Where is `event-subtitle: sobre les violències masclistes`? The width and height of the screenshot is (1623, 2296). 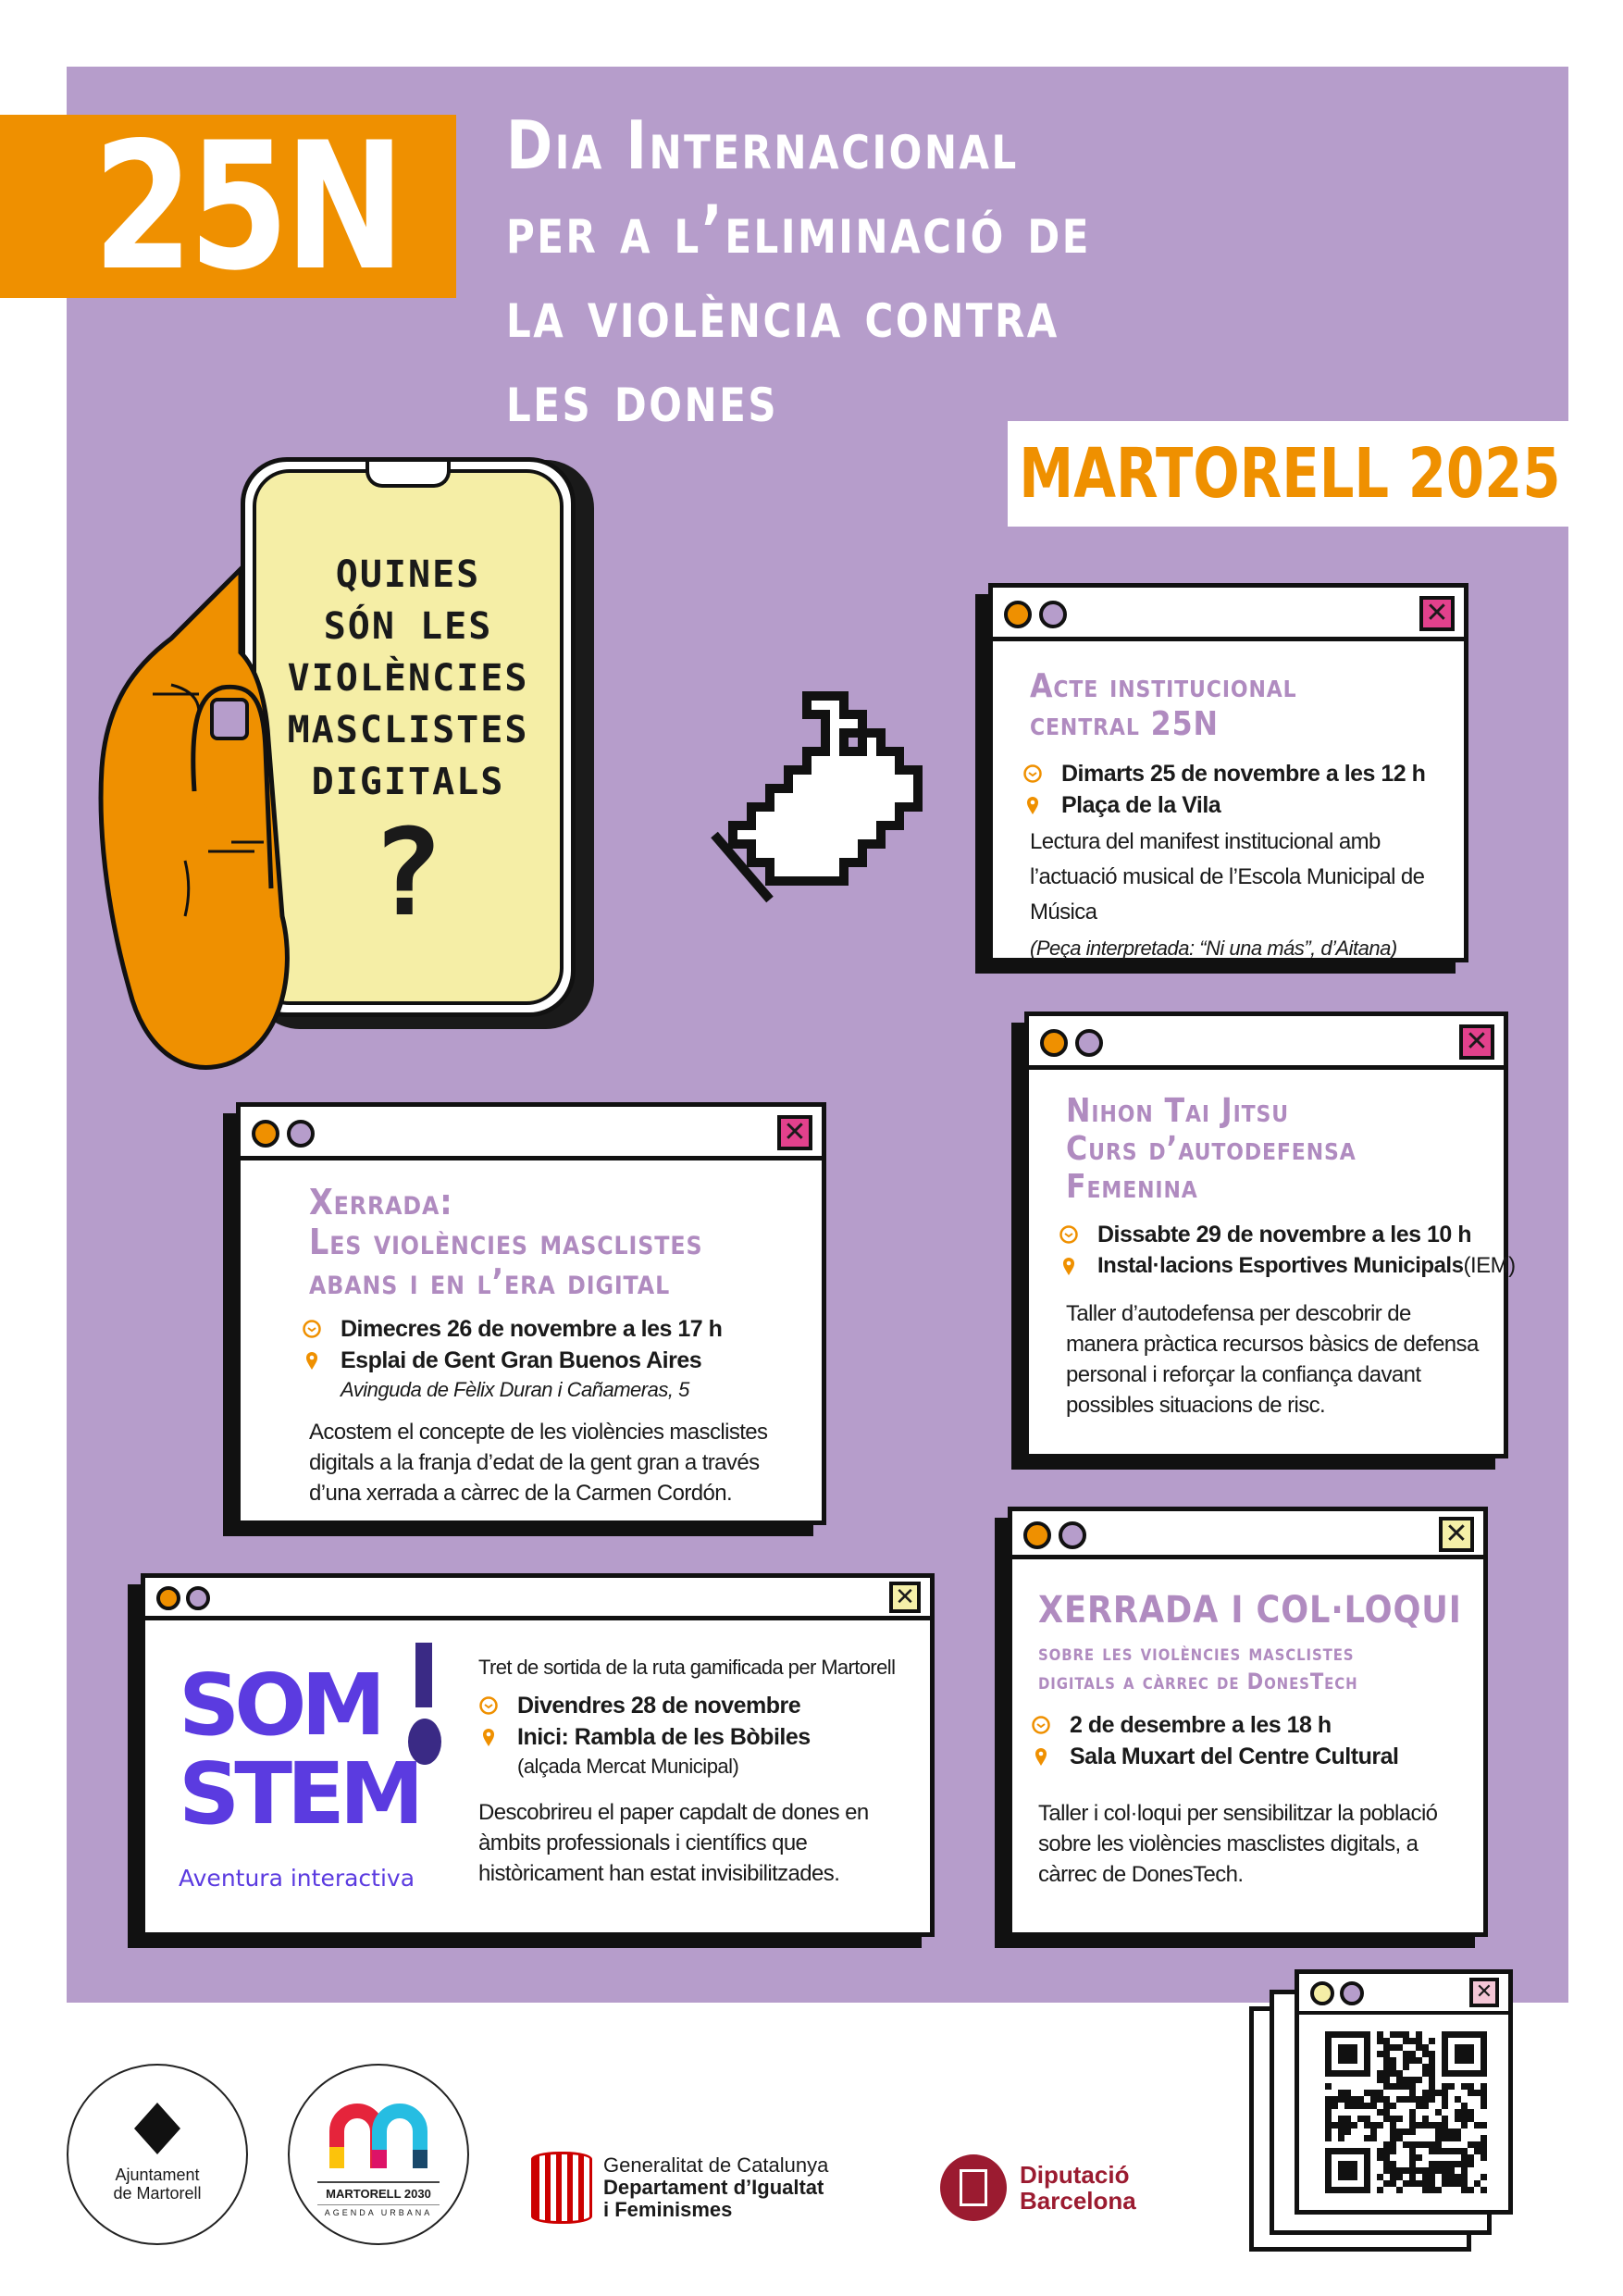
event-subtitle: sobre les violències masclistes is located at coordinates (1196, 1653).